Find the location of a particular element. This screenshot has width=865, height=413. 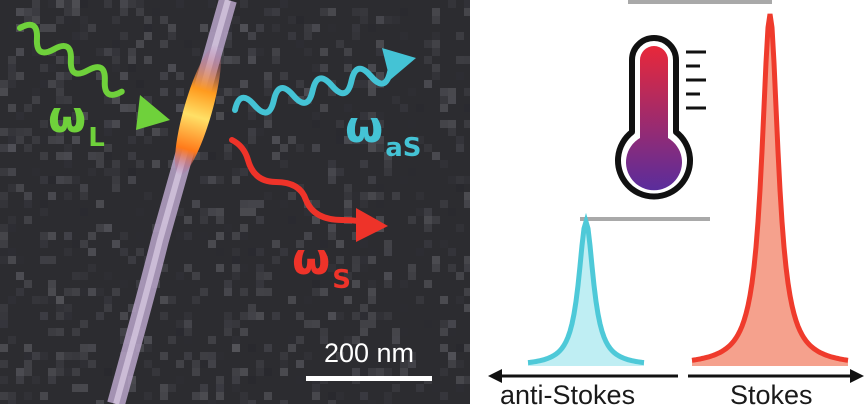

omega-l-arrowhead is located at coordinates (153, 112).